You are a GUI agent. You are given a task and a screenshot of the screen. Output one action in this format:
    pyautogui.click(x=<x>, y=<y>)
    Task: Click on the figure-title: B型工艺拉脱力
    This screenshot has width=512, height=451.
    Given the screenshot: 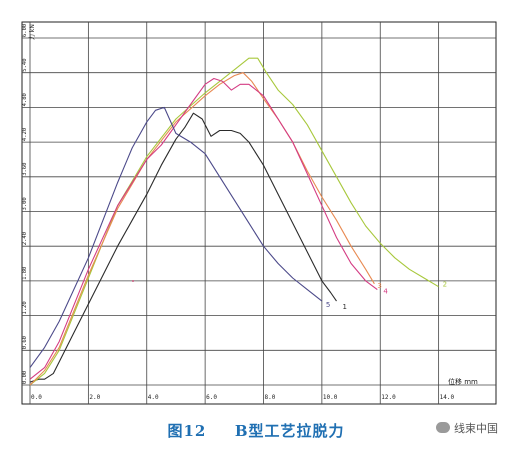 What is the action you would take?
    pyautogui.click(x=289, y=431)
    